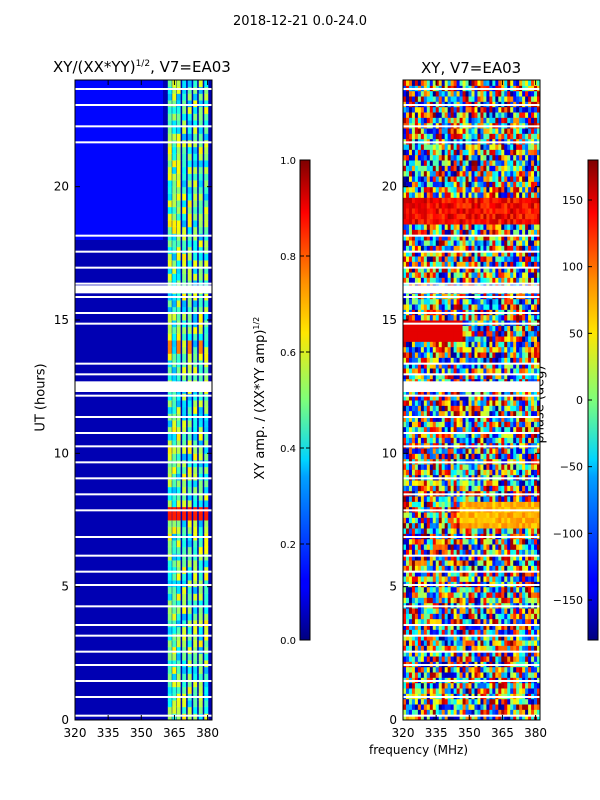 The image size is (600, 800). I want to click on left-panel-title: XY/(XX*YY)1/2, V7=EA03, so click(142, 67).